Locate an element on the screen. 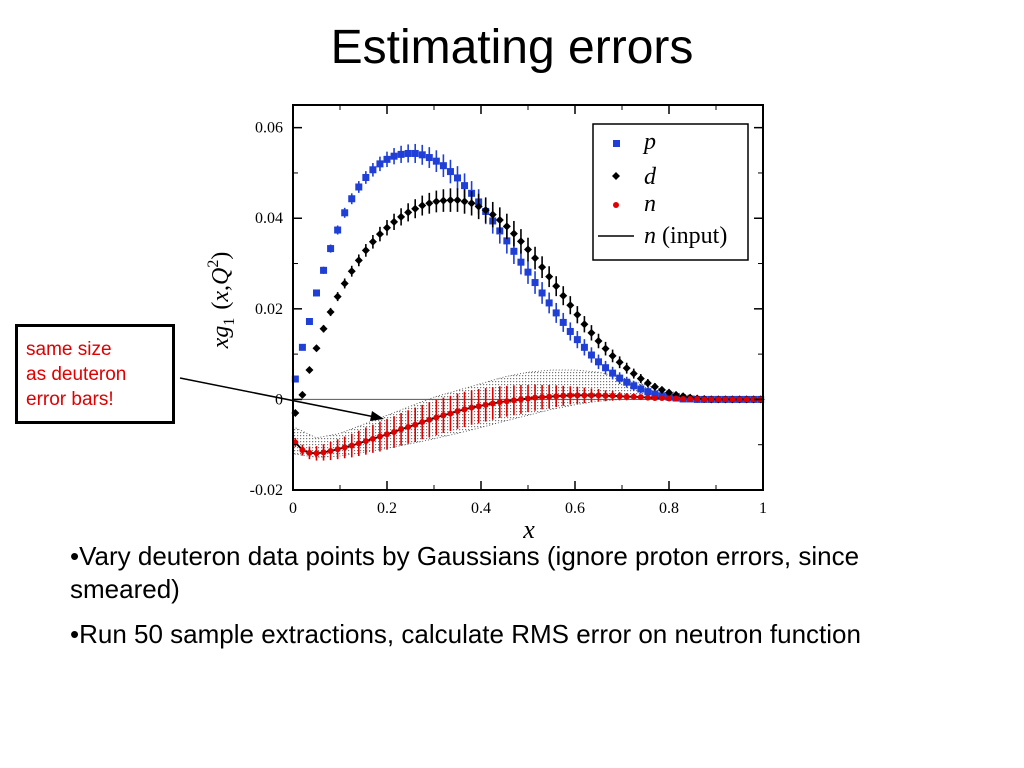  y-title-open: ( is located at coordinates (221, 306).